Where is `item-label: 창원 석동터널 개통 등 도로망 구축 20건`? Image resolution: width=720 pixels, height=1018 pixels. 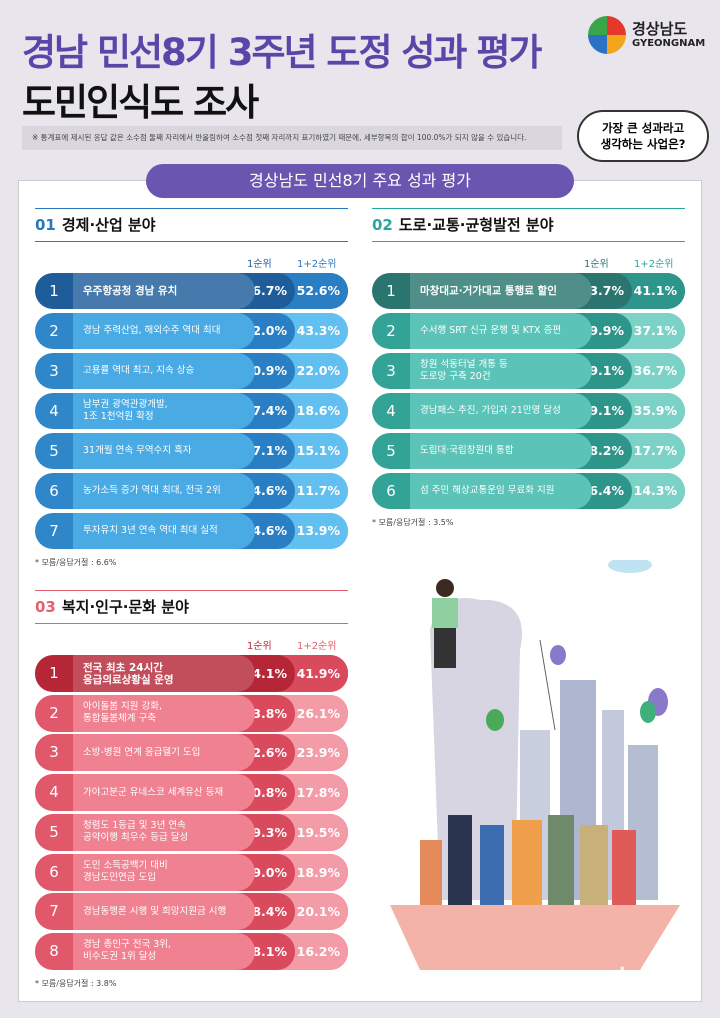
item-label: 창원 석동터널 개통 등 도로망 구축 20건 is located at coordinates (501, 371).